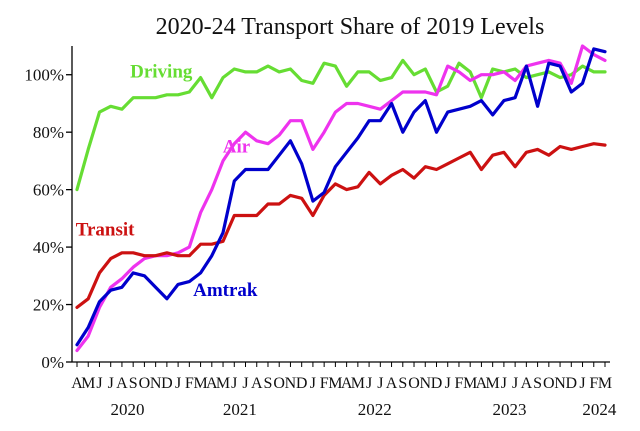  I want to click on series-label-amtrak: Amtrak, so click(225, 290).